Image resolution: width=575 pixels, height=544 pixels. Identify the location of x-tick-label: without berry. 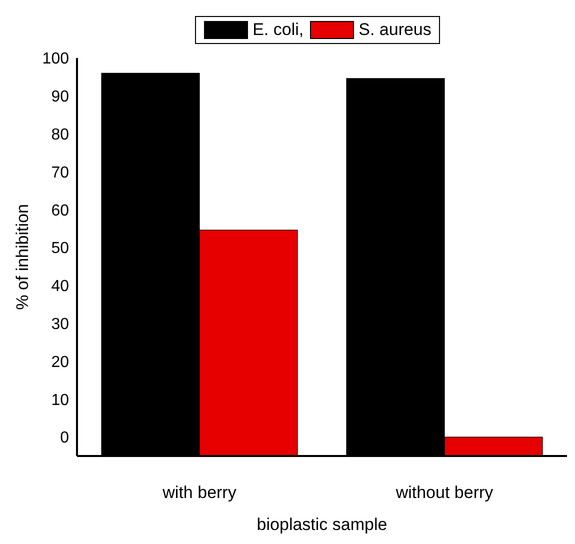
(444, 492).